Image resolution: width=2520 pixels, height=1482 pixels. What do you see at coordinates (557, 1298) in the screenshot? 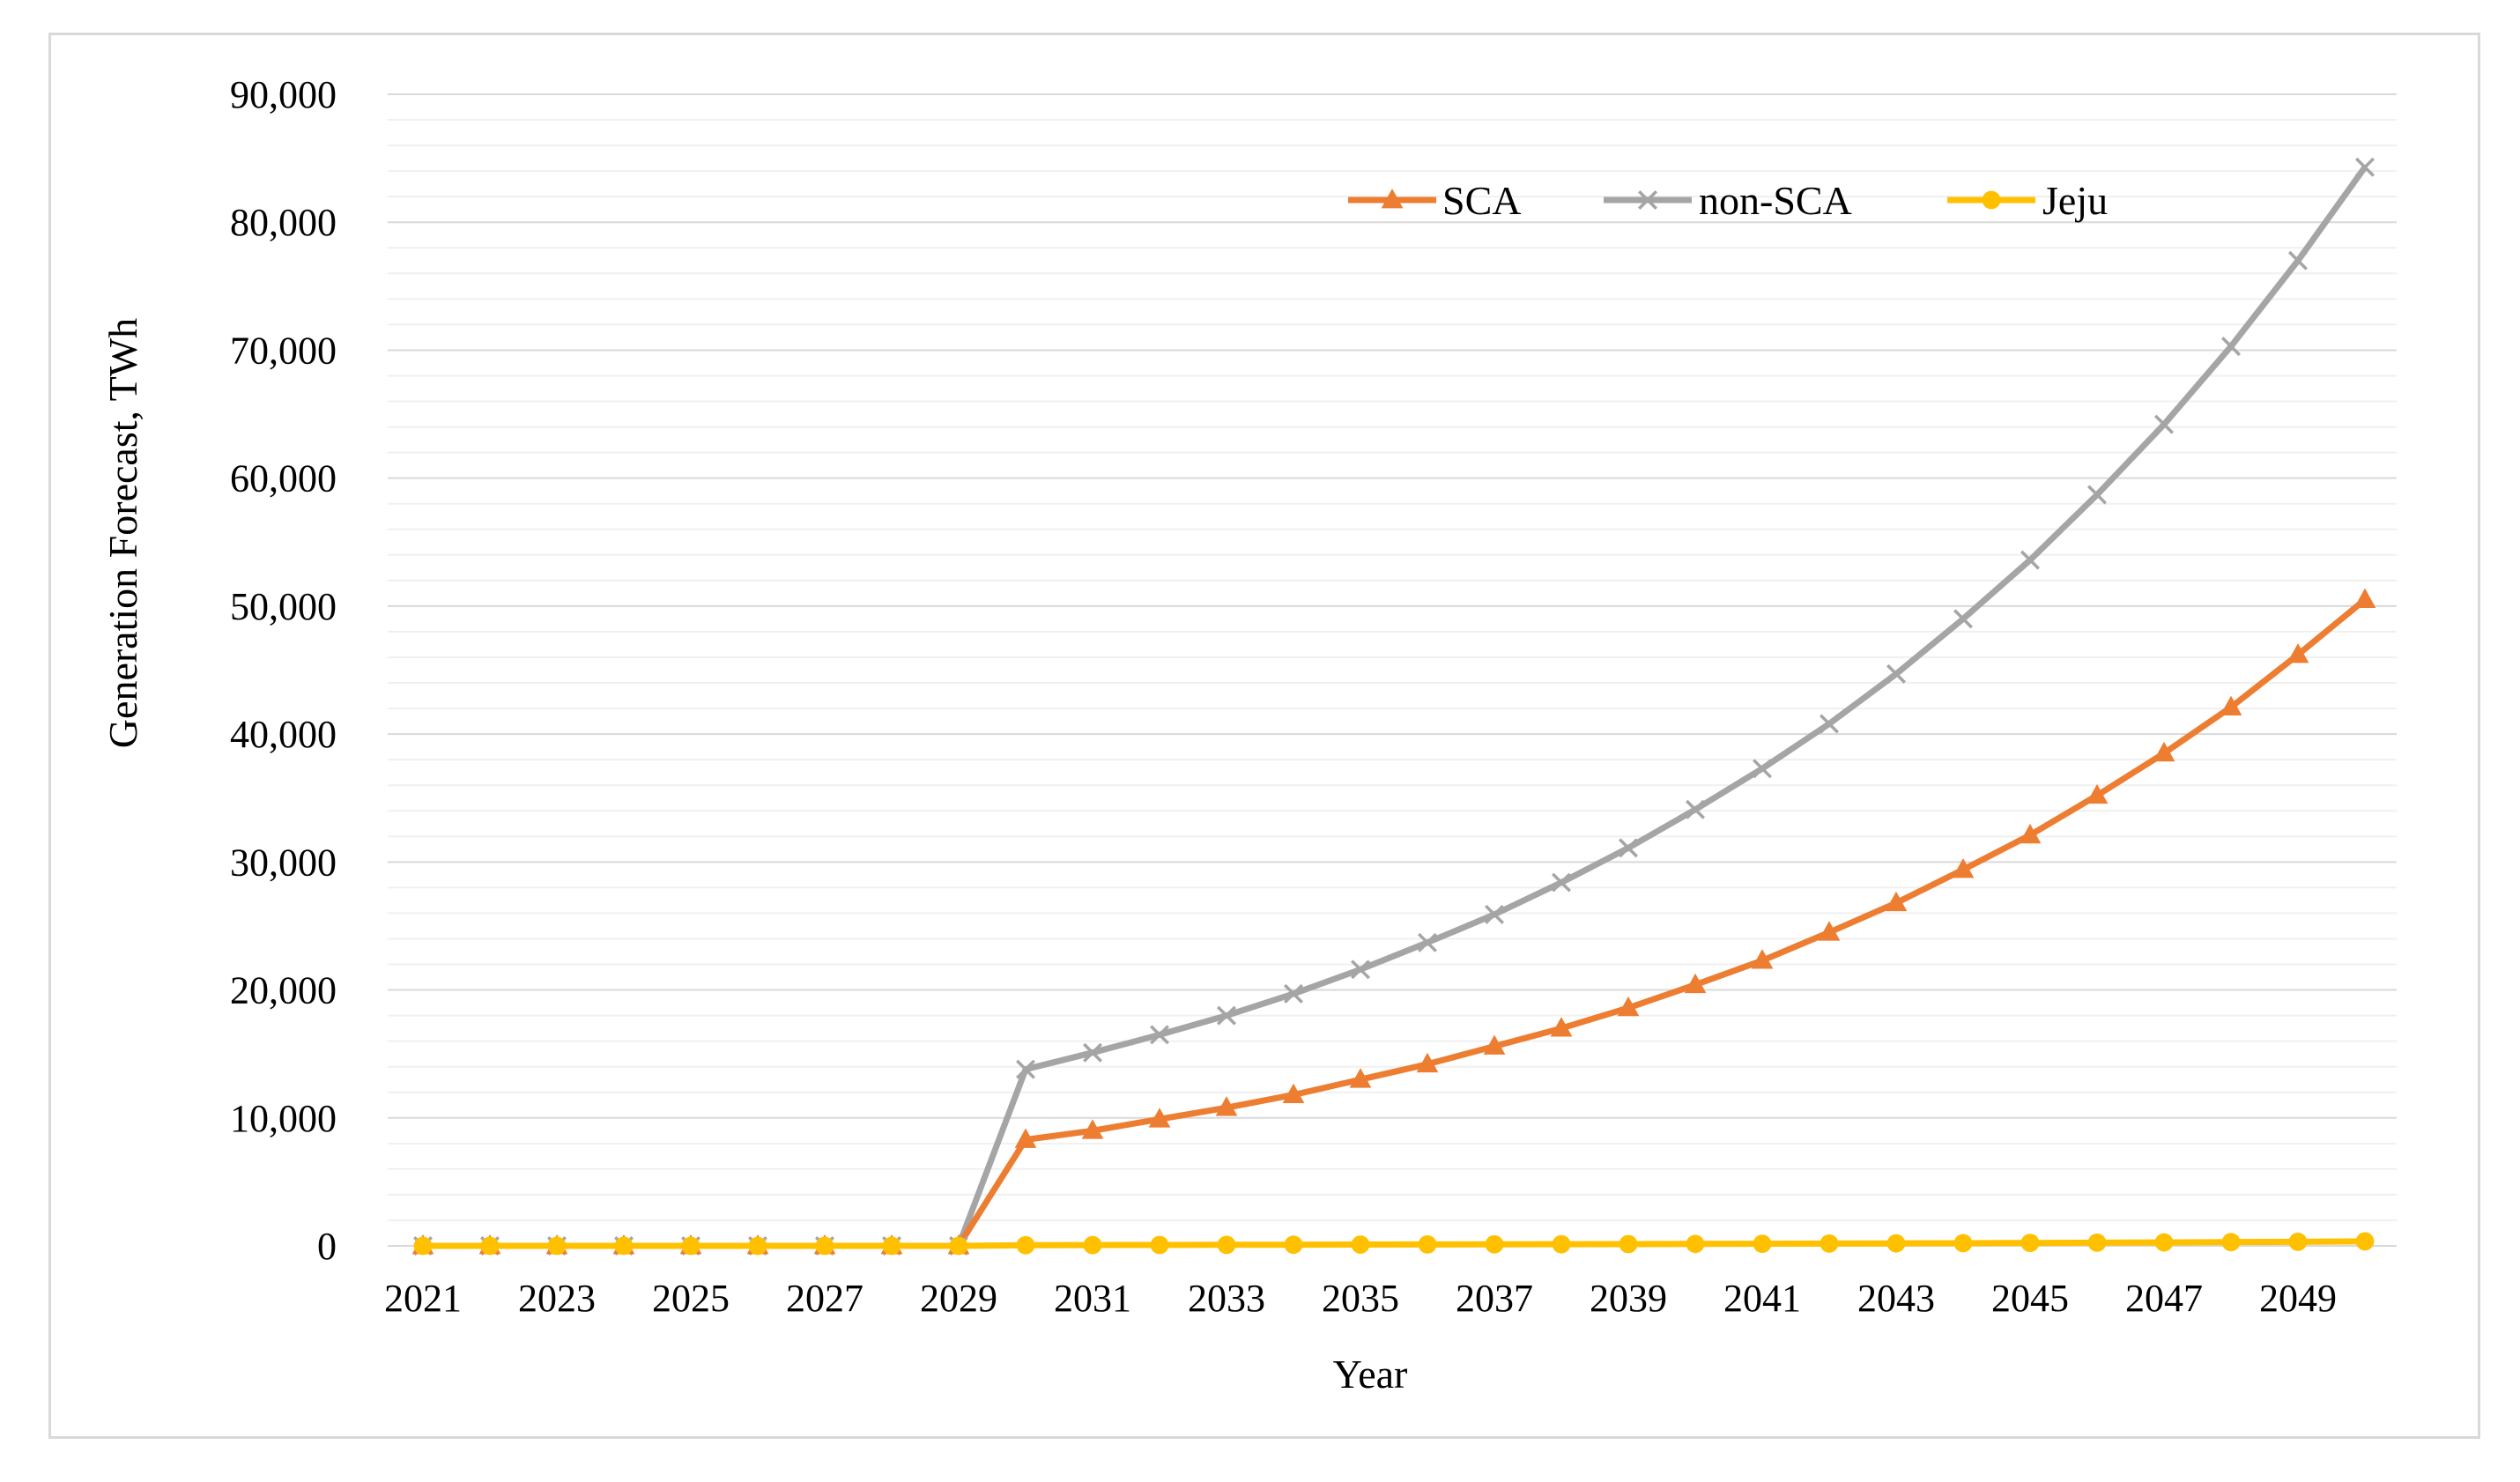
I see `x-tick-label: 2023` at bounding box center [557, 1298].